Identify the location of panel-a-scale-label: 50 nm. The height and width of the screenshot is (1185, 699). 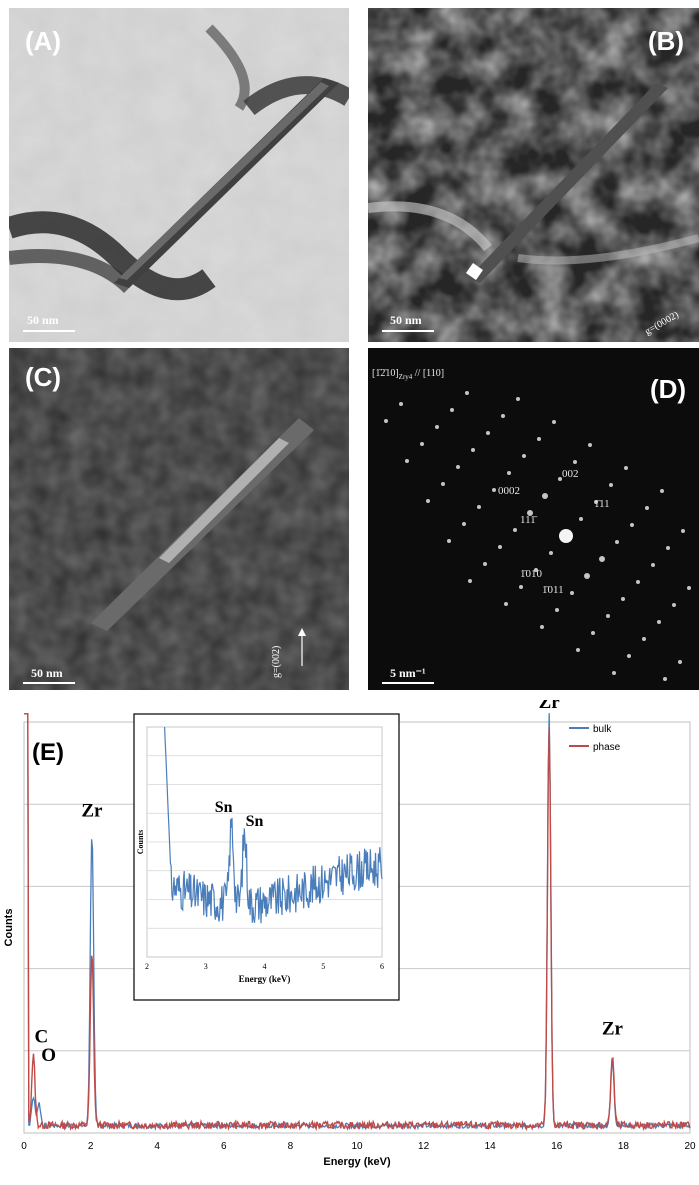
(43, 320).